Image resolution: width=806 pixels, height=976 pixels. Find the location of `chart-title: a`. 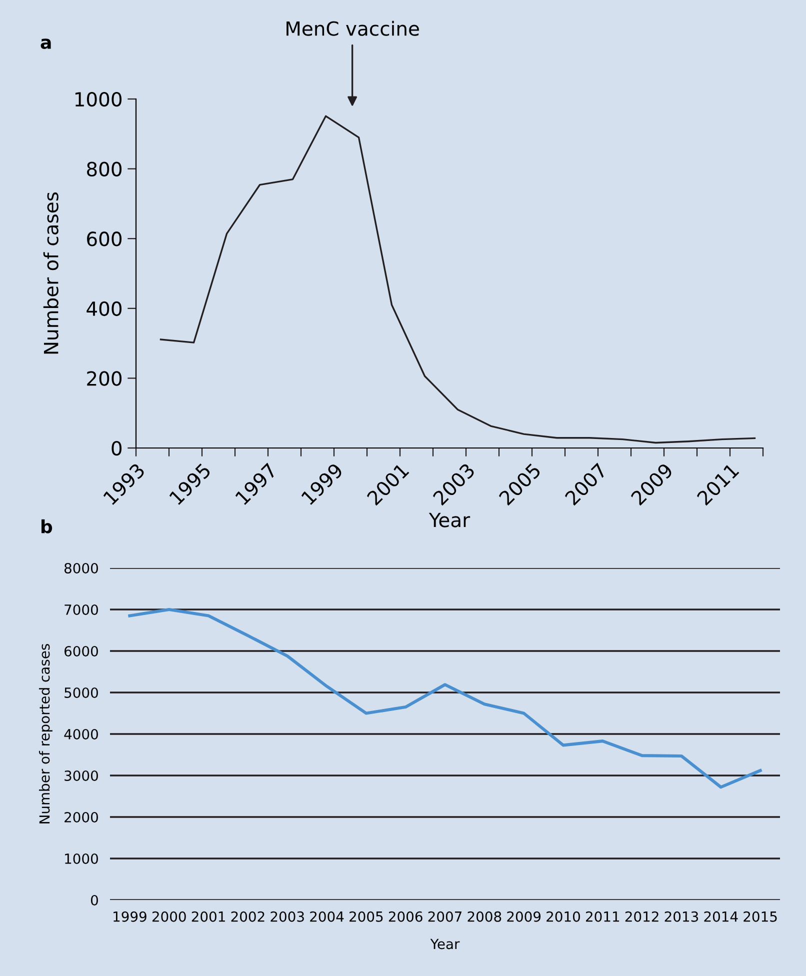

chart-title: a is located at coordinates (45, 44).